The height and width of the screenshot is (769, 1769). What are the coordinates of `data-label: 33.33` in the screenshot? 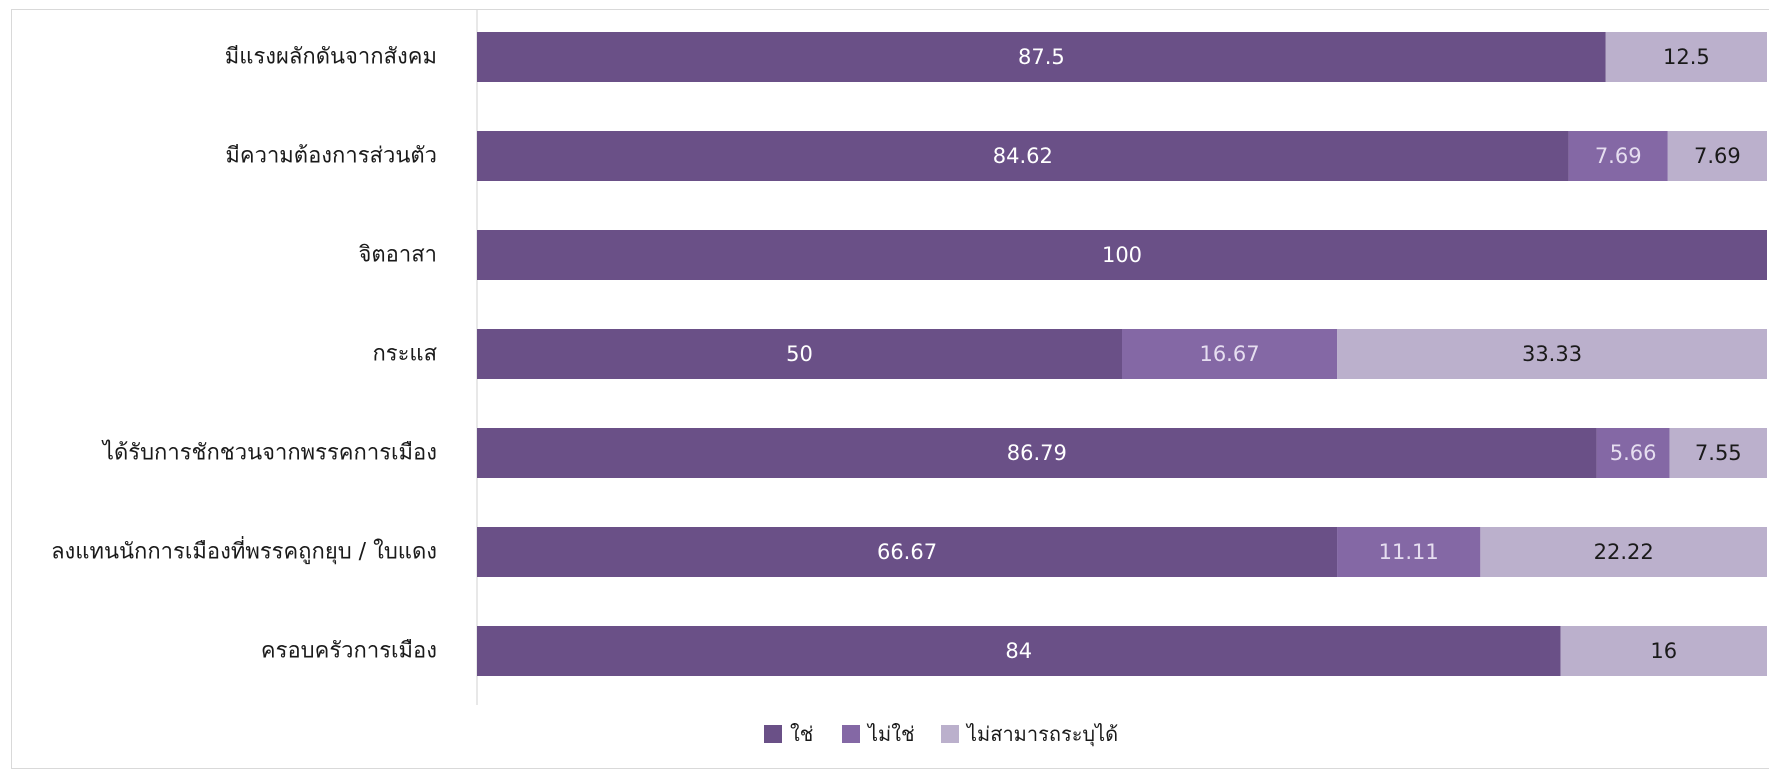 It's located at (1552, 354).